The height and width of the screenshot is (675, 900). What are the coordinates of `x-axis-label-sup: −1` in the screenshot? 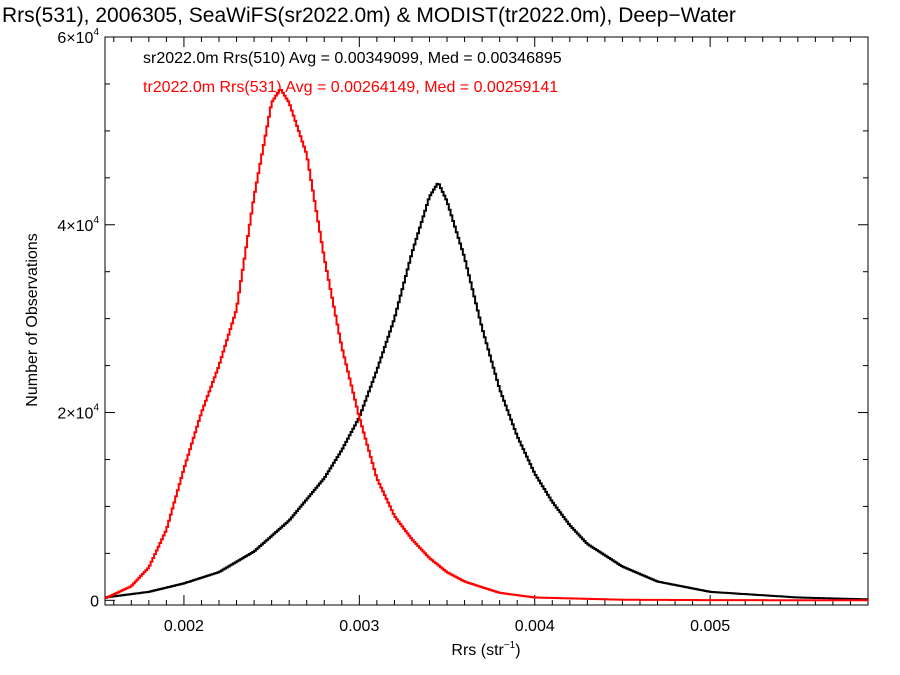 It's located at (510, 645).